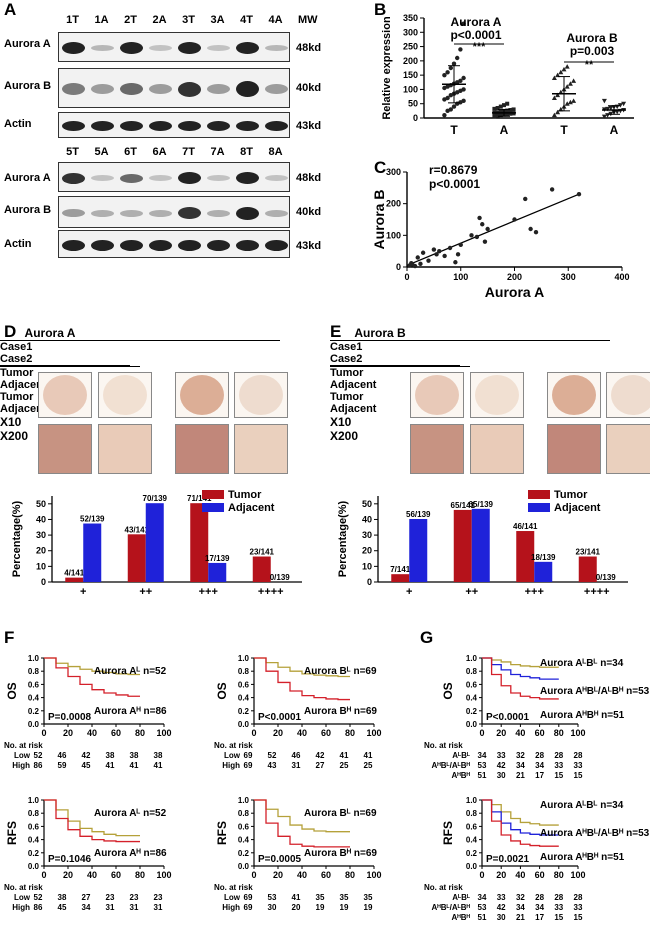 The width and height of the screenshot is (650, 933). I want to click on x-tick-label: ++, so click(471, 592).